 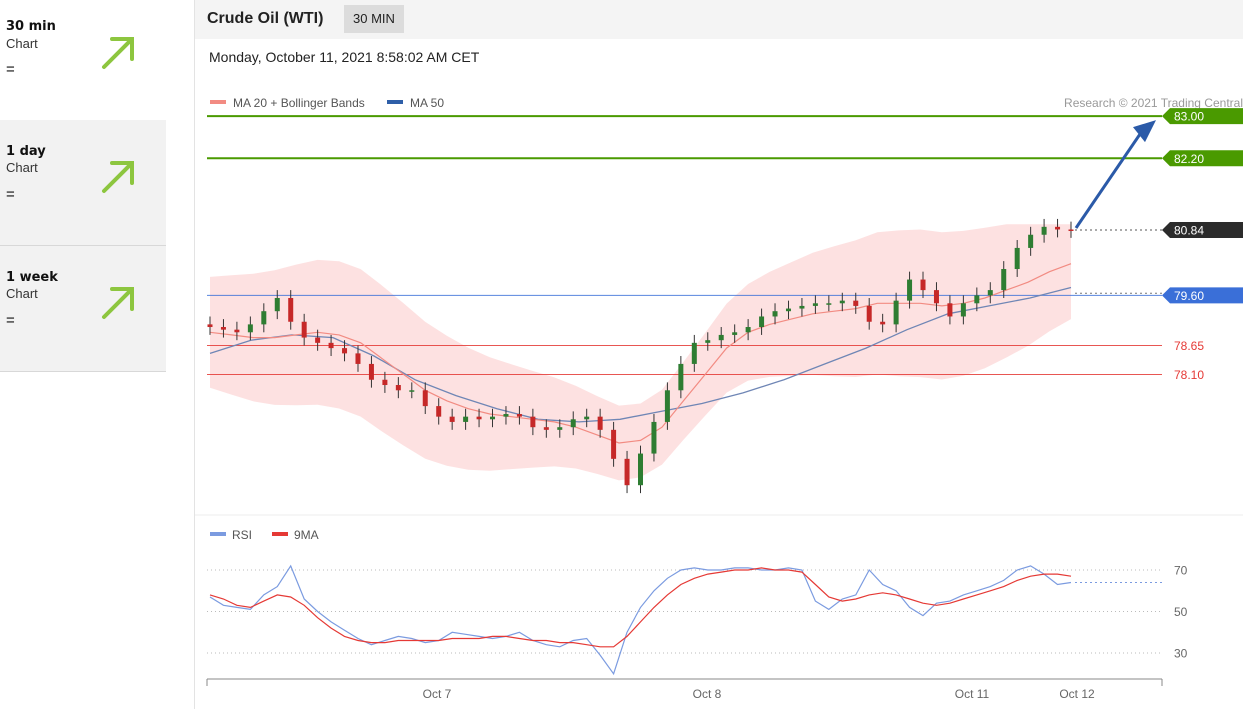 What do you see at coordinates (299, 103) in the screenshot?
I see `legend-label: MA 20 + Bollinger Bands` at bounding box center [299, 103].